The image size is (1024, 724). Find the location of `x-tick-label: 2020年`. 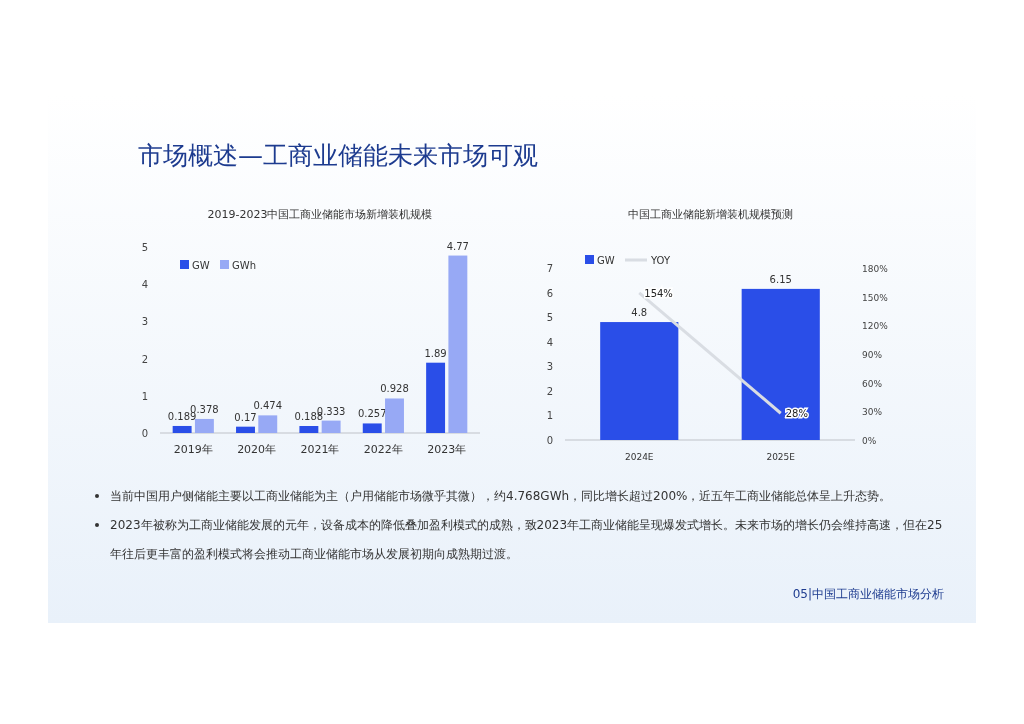

x-tick-label: 2020年 is located at coordinates (257, 449).